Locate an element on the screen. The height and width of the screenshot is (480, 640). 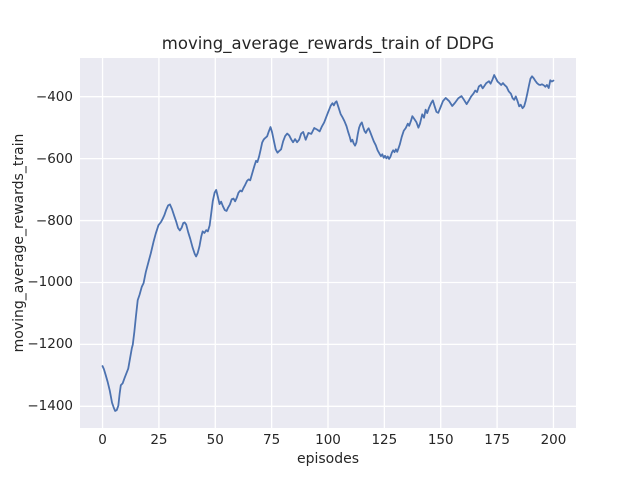
x-tick-label: 0 is located at coordinates (102, 440).